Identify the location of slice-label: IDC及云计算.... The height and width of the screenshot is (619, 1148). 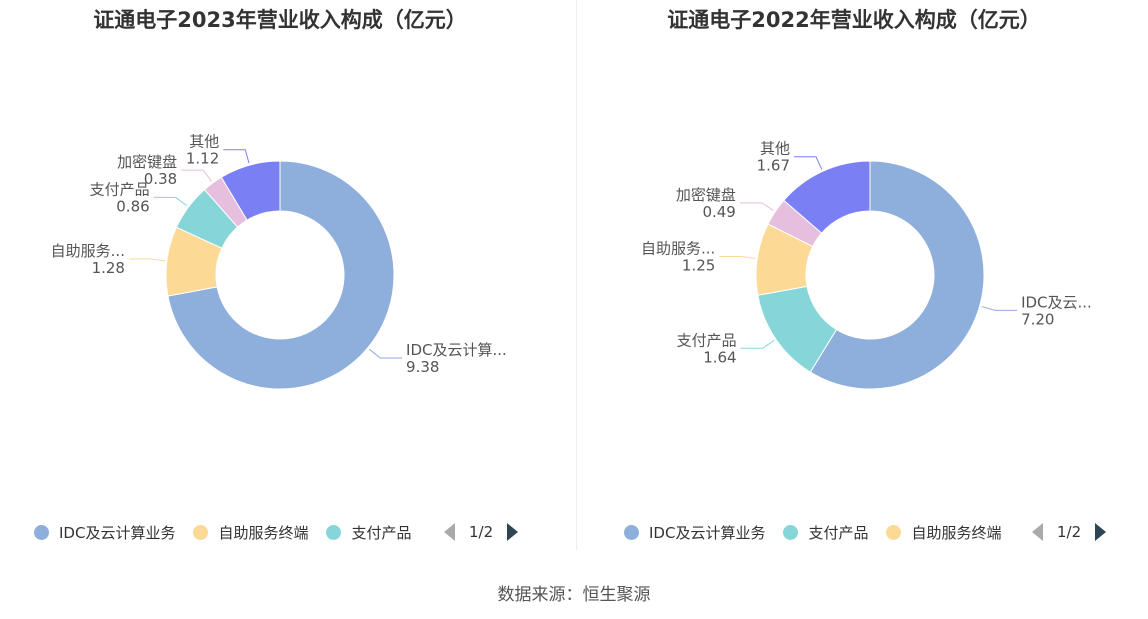
(456, 350).